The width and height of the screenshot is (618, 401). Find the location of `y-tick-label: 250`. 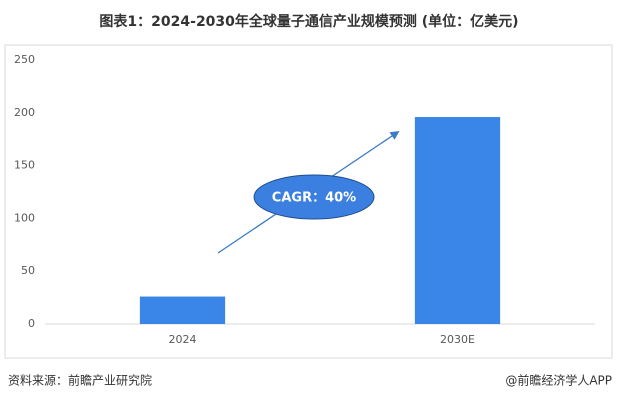

y-tick-label: 250 is located at coordinates (24, 59).